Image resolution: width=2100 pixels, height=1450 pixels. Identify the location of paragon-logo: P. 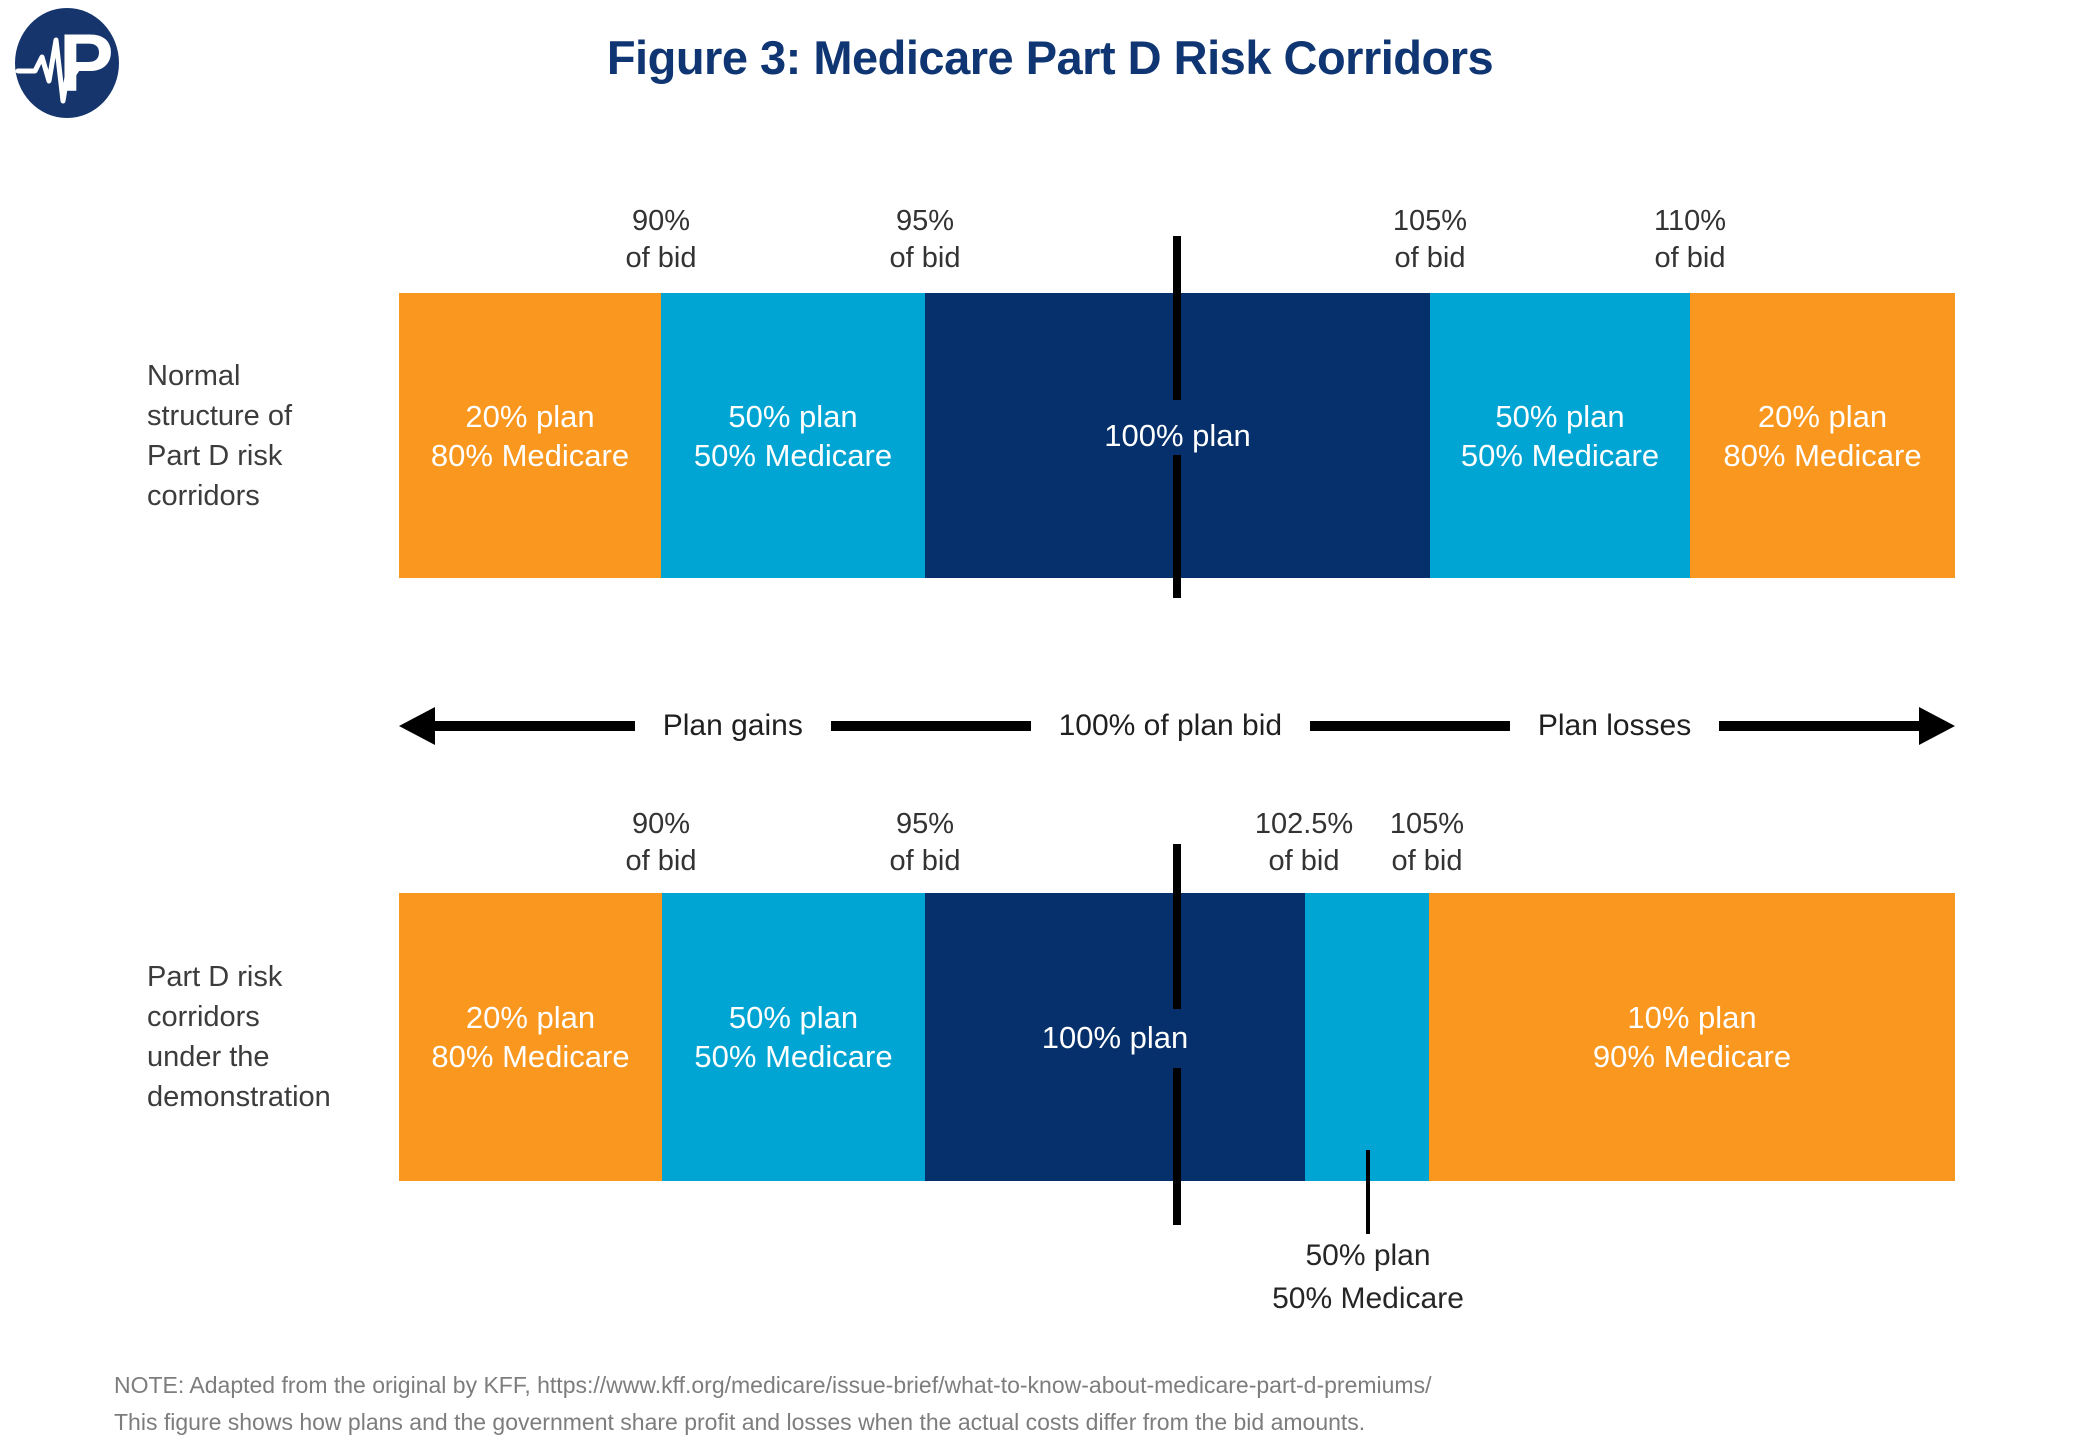
(67, 63).